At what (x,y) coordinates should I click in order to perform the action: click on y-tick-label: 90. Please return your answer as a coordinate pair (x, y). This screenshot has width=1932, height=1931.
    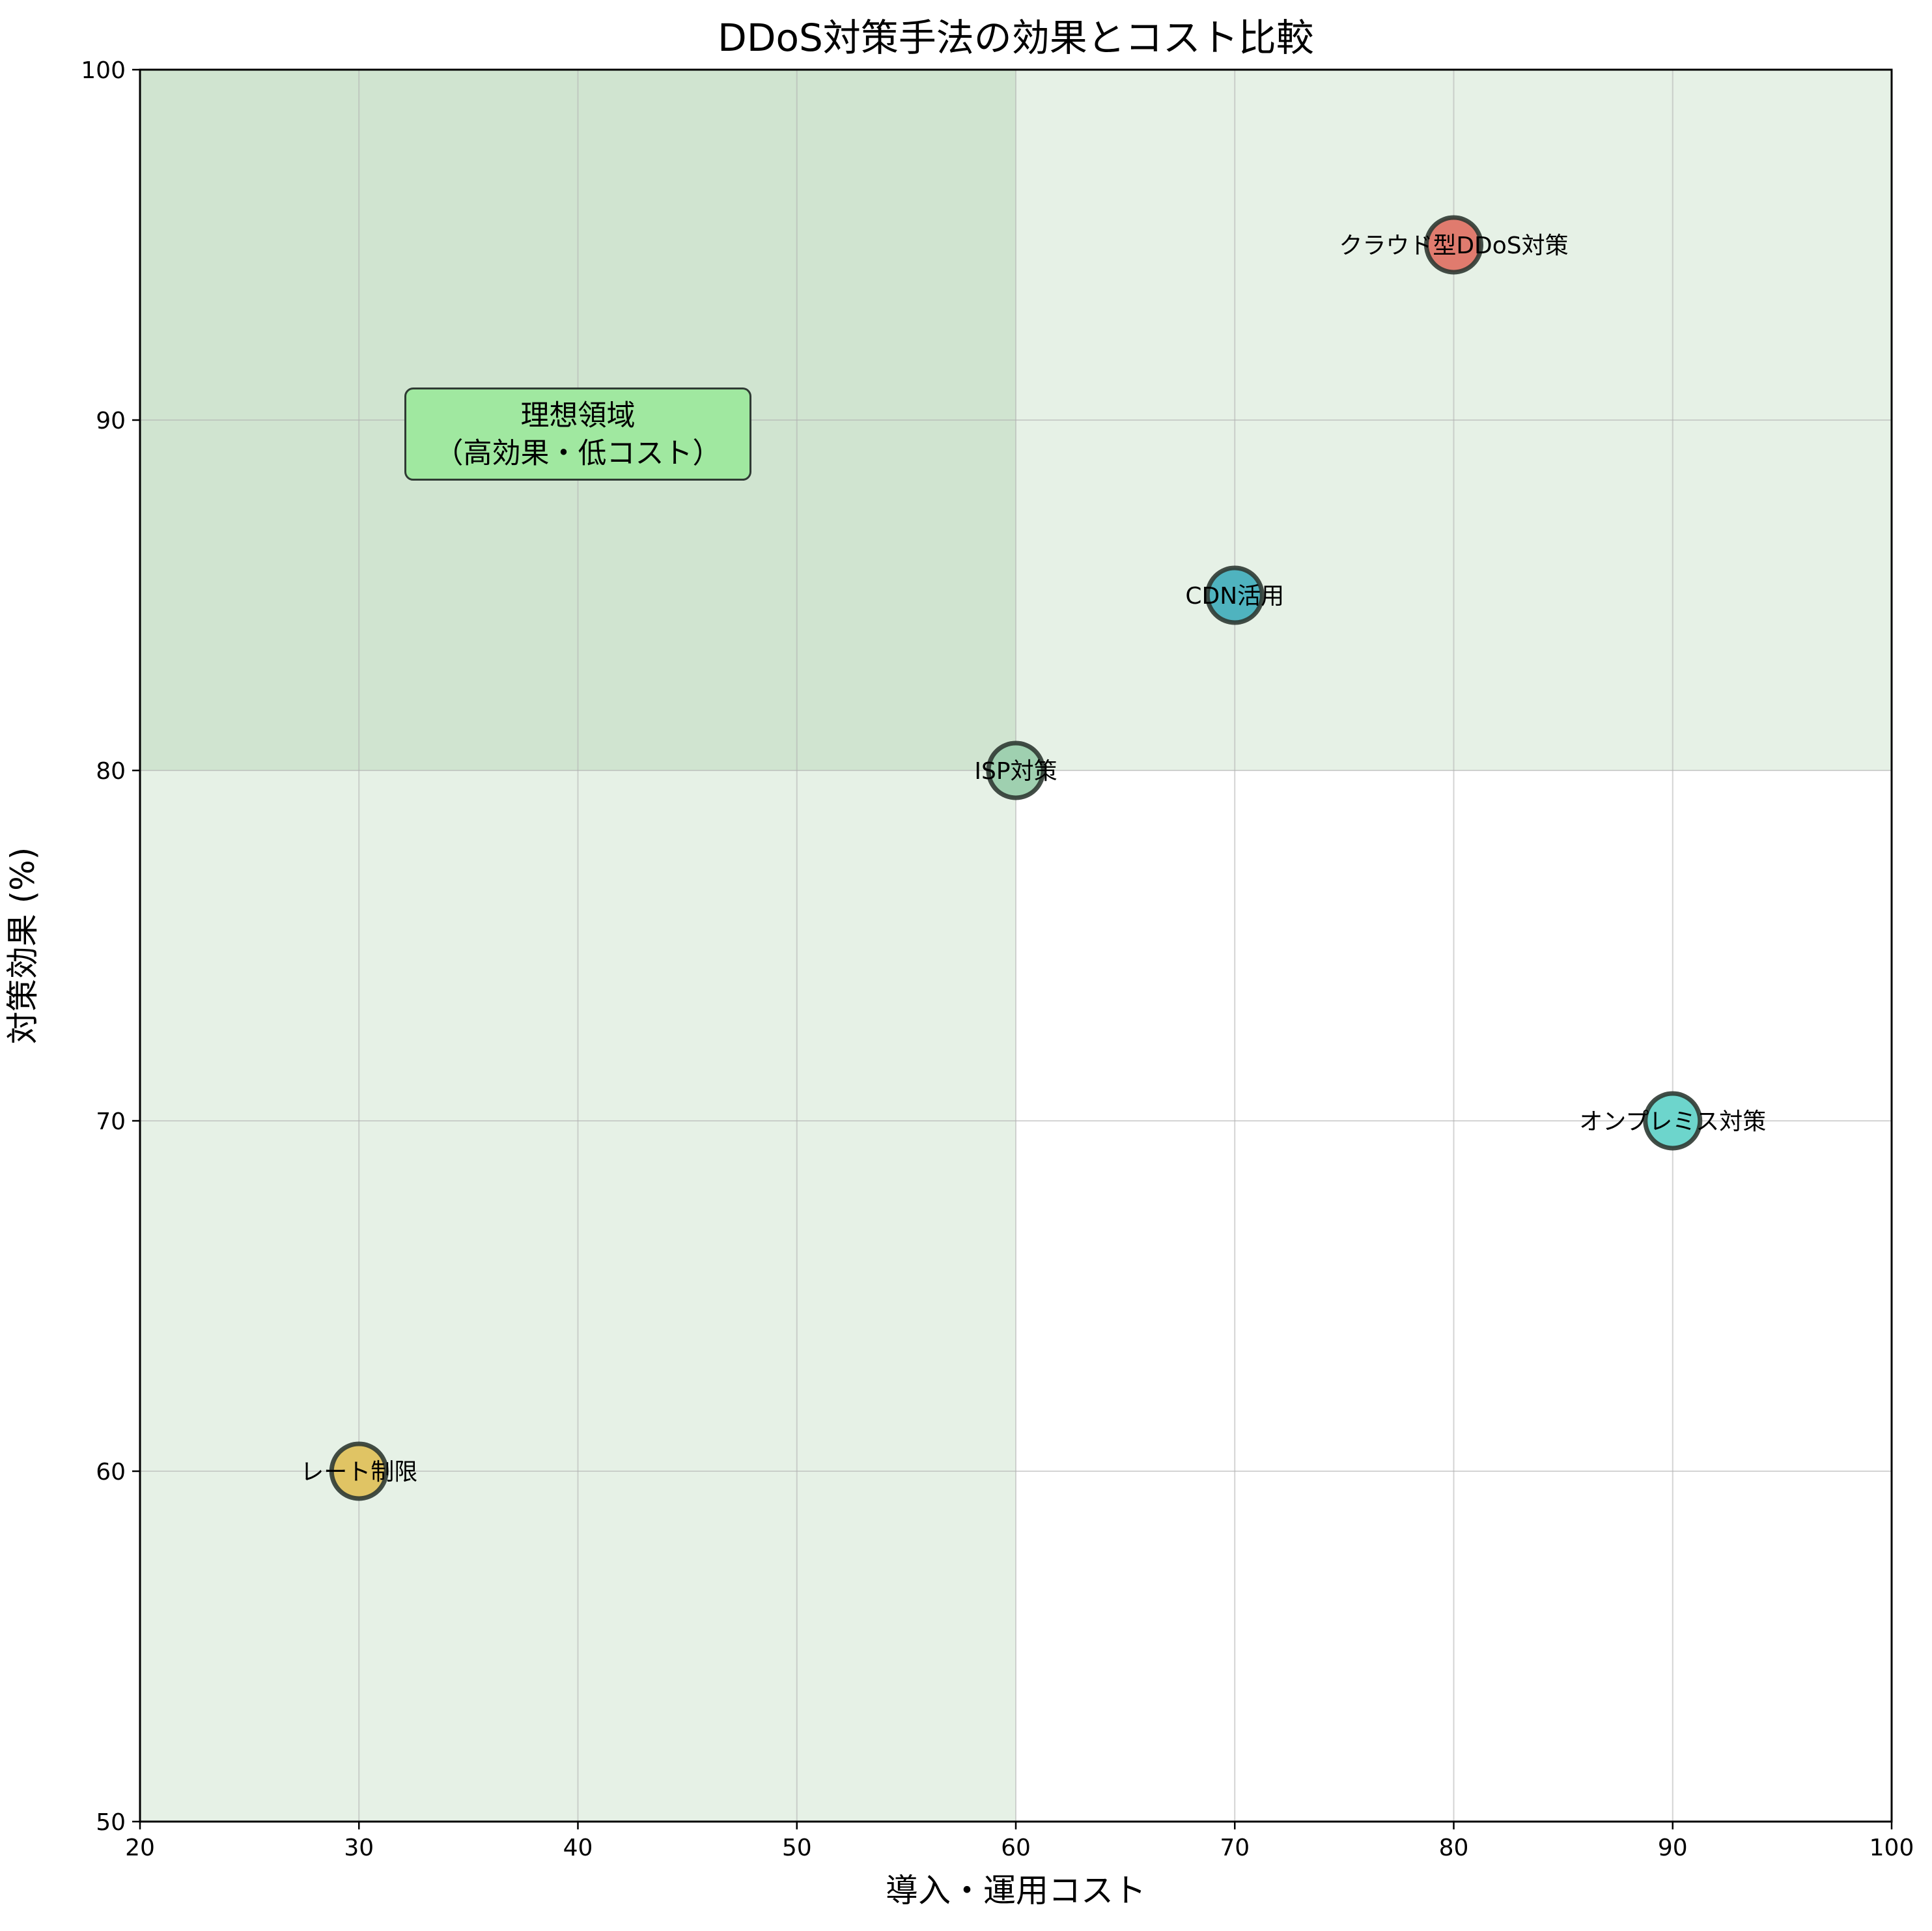
    Looking at the image, I should click on (111, 421).